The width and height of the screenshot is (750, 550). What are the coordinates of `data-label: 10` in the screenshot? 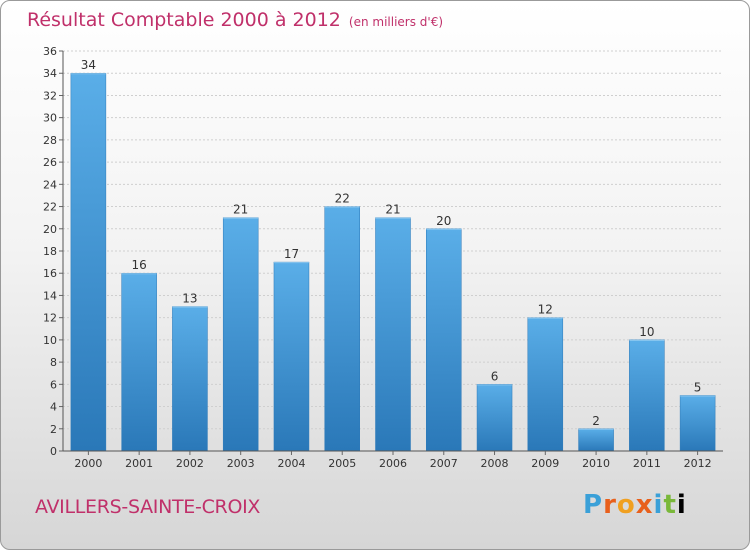 It's located at (646, 332).